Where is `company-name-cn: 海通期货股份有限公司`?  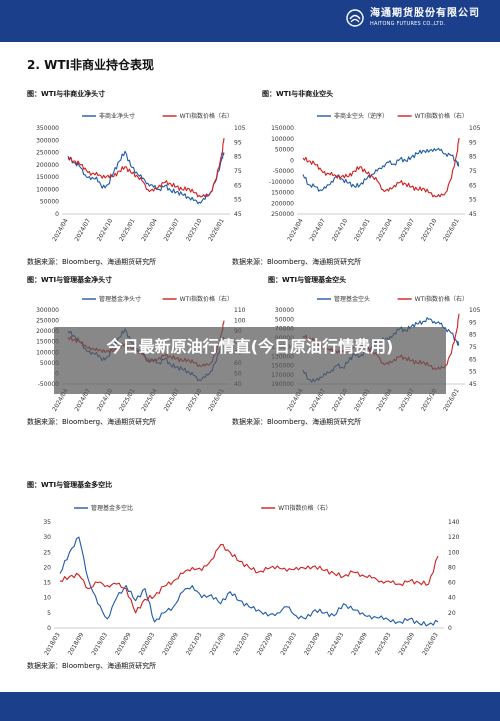
company-name-cn: 海通期货股份有限公司 is located at coordinates (425, 13).